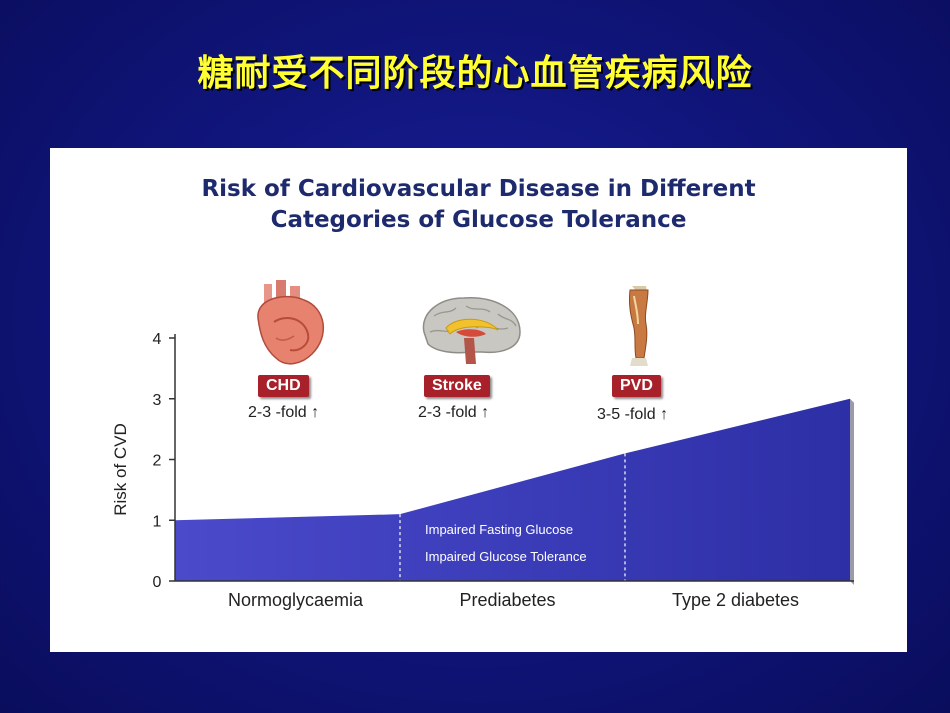 The height and width of the screenshot is (713, 950). I want to click on heart-icon, so click(291, 322).